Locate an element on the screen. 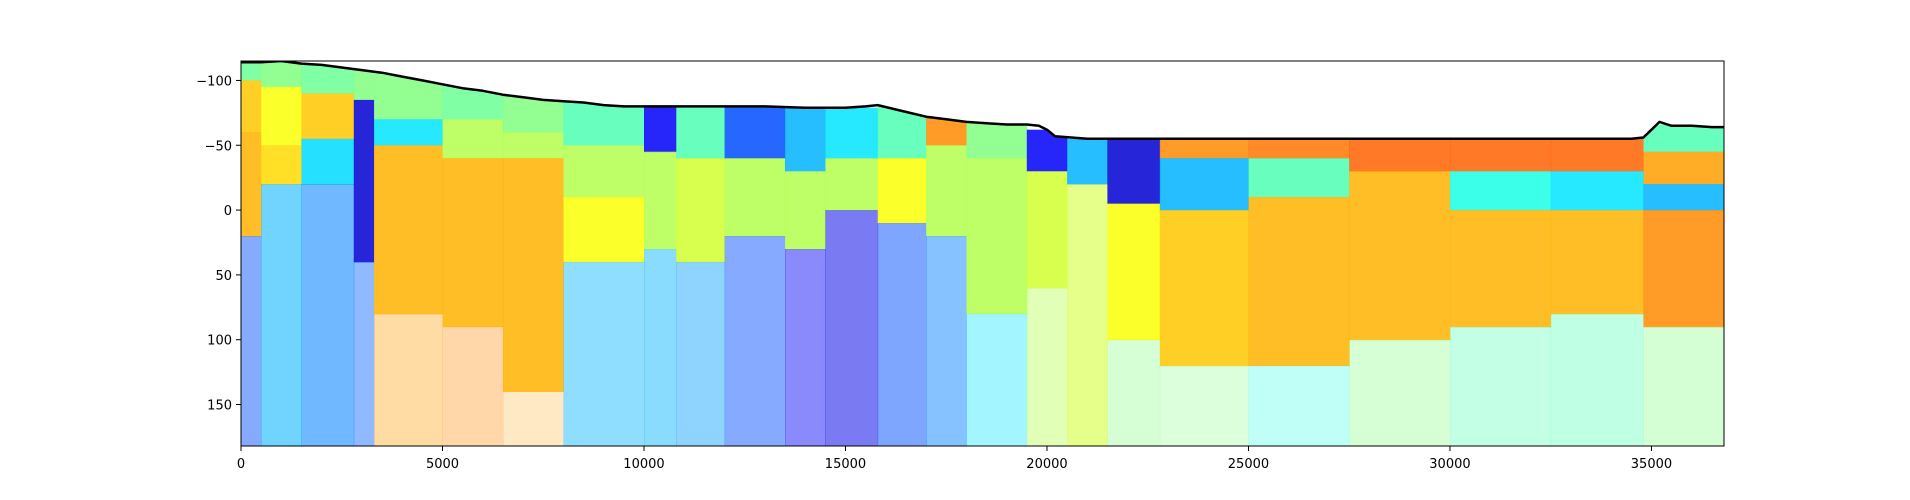  y-tick-label: −50 is located at coordinates (218, 146).